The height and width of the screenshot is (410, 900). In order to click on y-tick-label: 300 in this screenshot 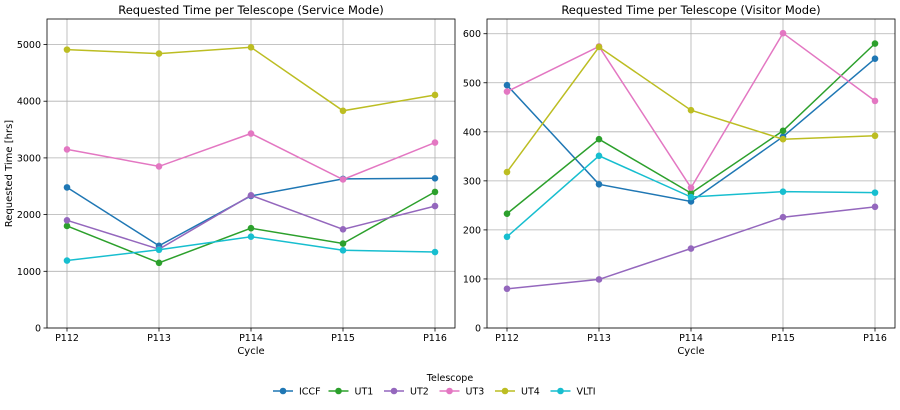, I will do `click(472, 181)`.